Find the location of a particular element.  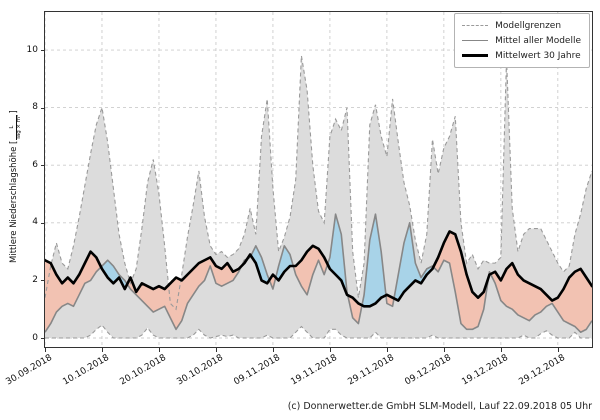

x-tick-label: 09.11.2018 is located at coordinates (257, 370).